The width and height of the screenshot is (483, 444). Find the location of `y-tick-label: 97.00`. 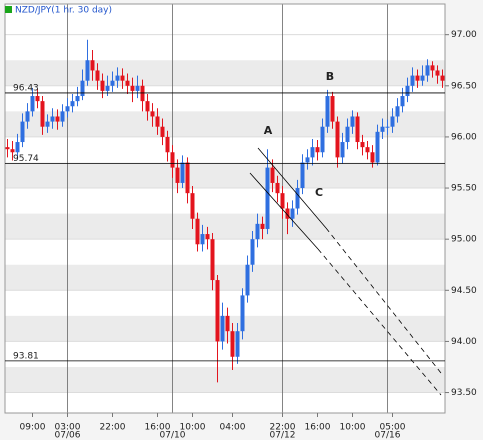

y-tick-label: 97.00 is located at coordinates (464, 35).